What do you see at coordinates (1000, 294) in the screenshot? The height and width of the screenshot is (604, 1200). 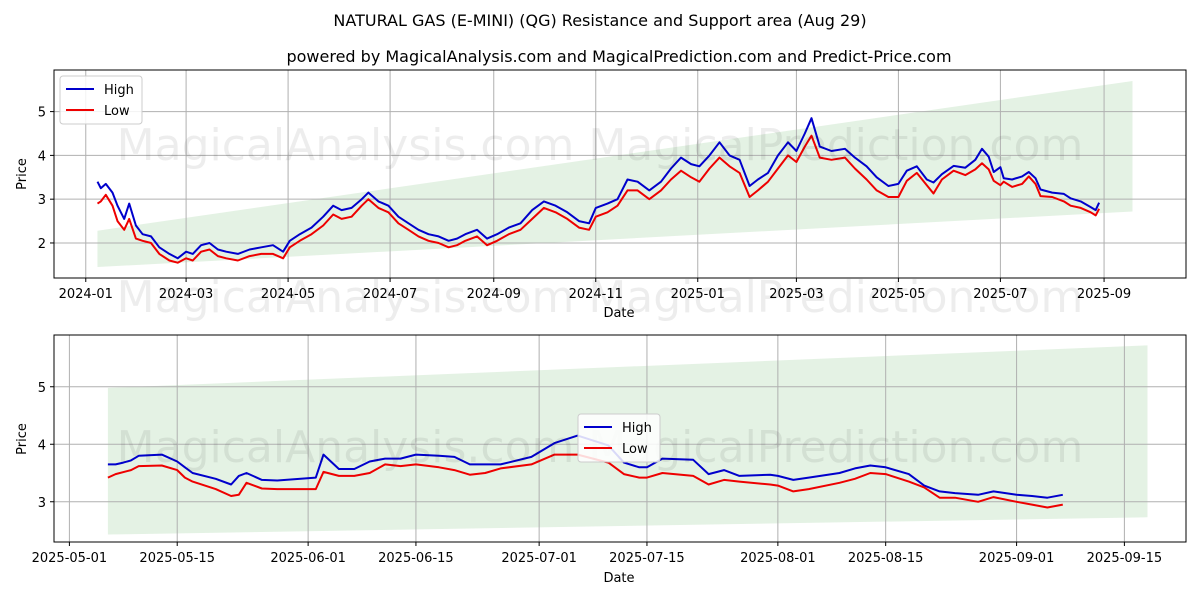 I see `panel-top-x-tick-label: 2025-07` at bounding box center [1000, 294].